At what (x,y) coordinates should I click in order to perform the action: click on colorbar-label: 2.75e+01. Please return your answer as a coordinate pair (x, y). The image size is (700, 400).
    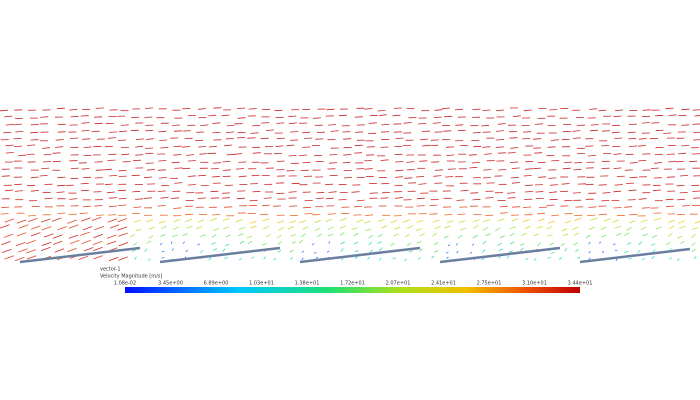
    Looking at the image, I should click on (489, 284).